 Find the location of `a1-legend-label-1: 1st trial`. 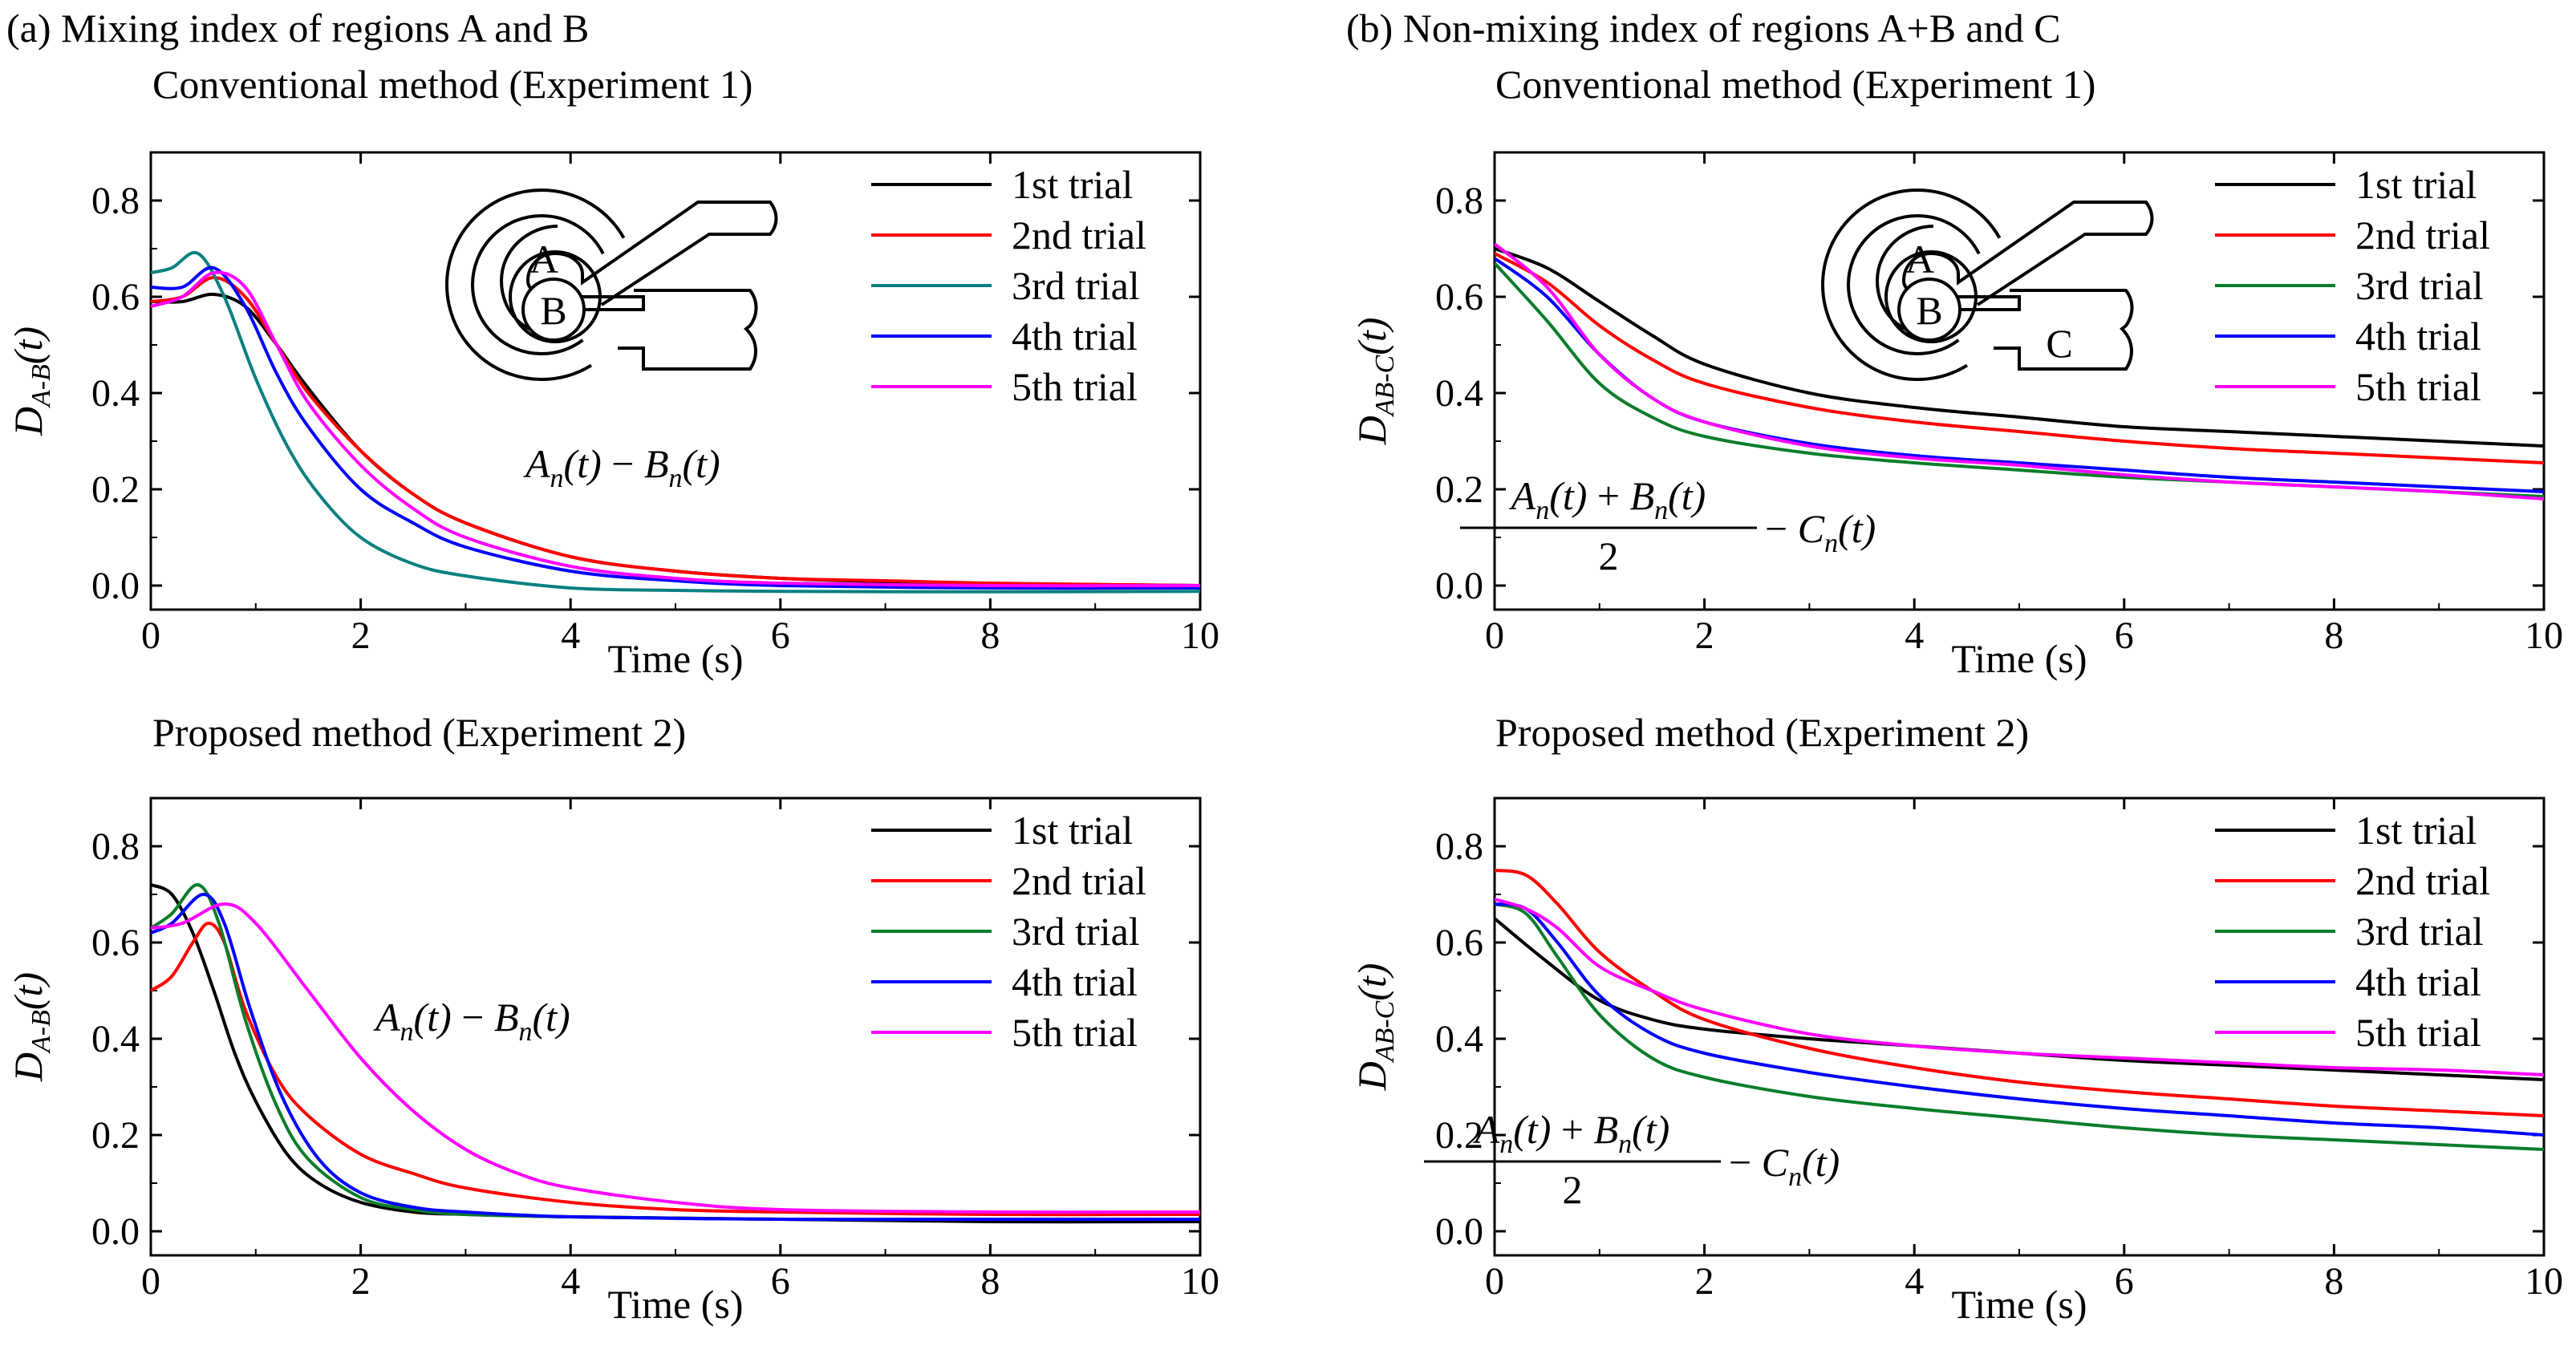

a1-legend-label-1: 1st trial is located at coordinates (1072, 184).